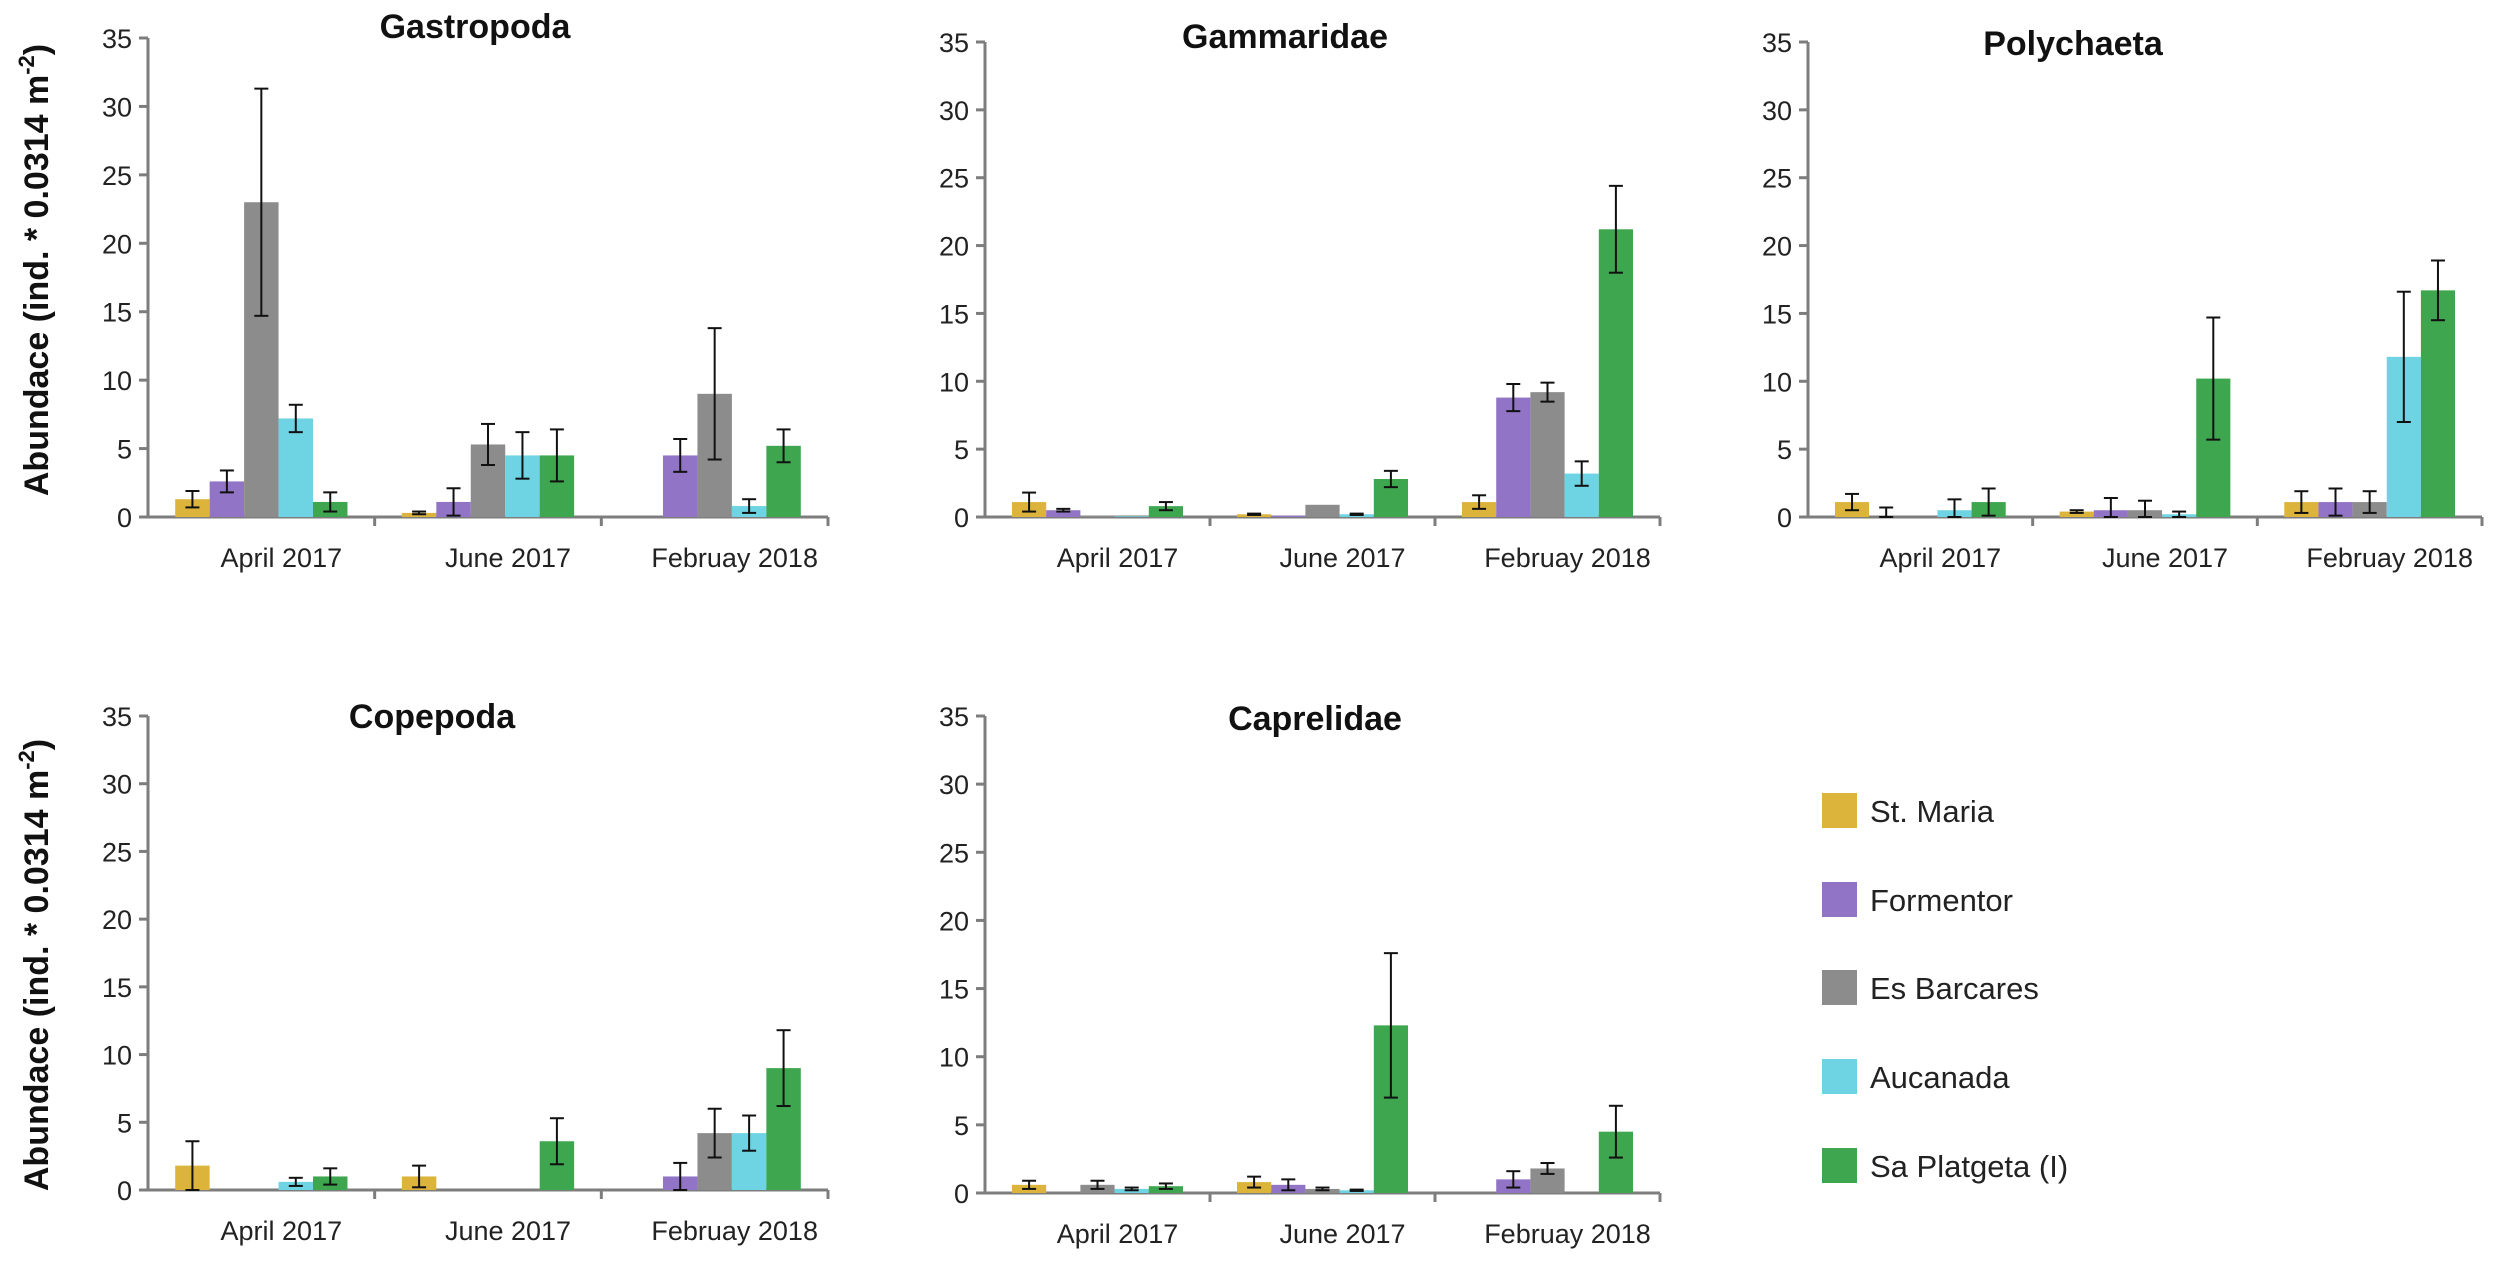  I want to click on legend-label-es-barcares: Es Barcares, so click(1954, 988).